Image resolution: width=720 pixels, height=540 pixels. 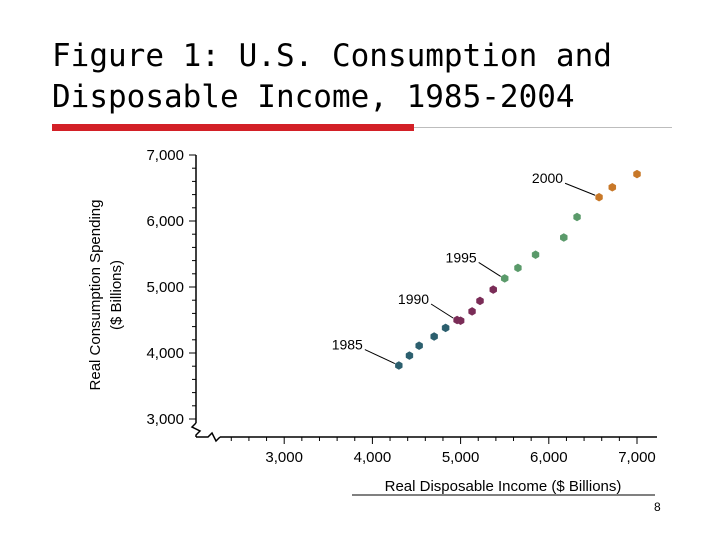 I want to click on annotation-label: 2000, so click(x=547, y=178).